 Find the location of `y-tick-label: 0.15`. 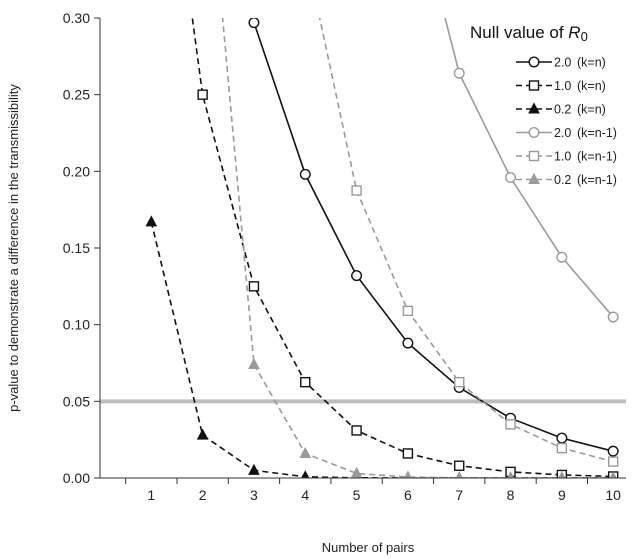

y-tick-label: 0.15 is located at coordinates (76, 248).